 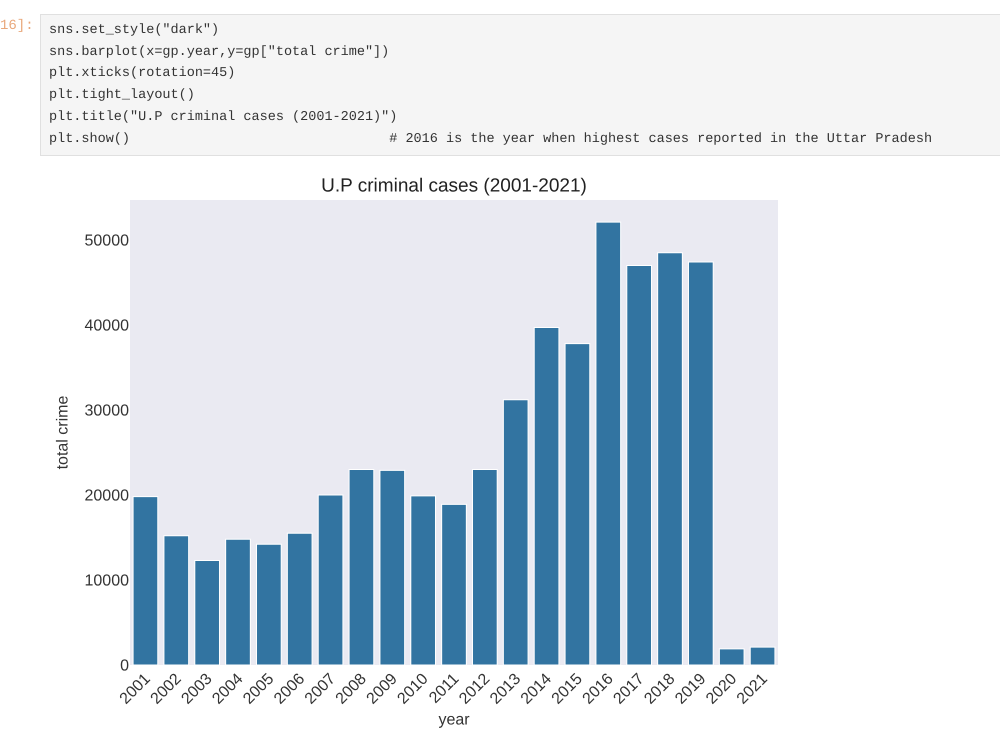 I want to click on text: plt.show() # 2016 is the year when highest cases reported in the Uttar Pradesh, so click(x=491, y=139).